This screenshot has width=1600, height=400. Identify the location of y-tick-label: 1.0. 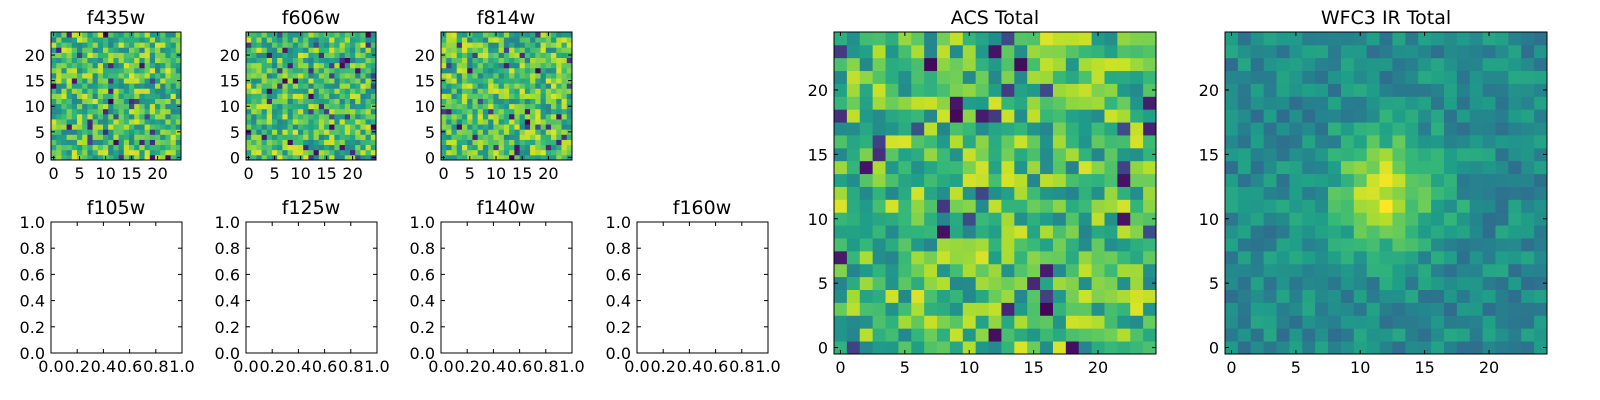
(618, 222).